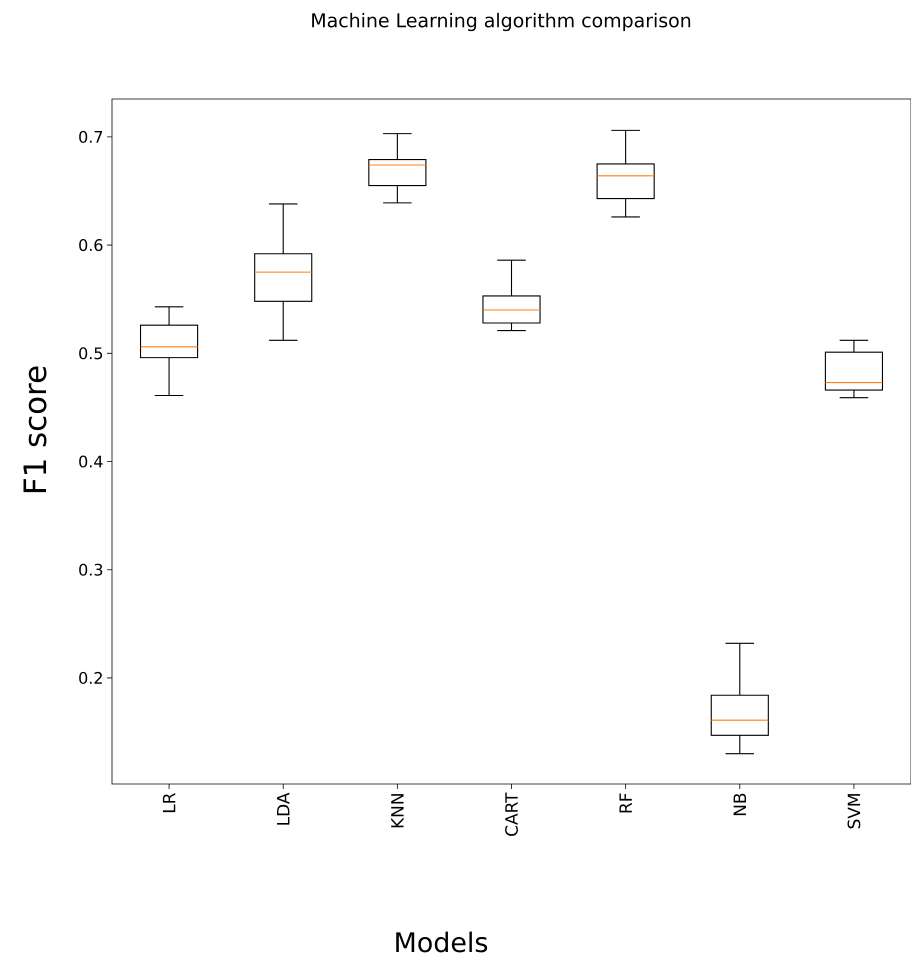  Describe the element at coordinates (90, 570) in the screenshot. I see `y-tick-label: 0.3` at that location.